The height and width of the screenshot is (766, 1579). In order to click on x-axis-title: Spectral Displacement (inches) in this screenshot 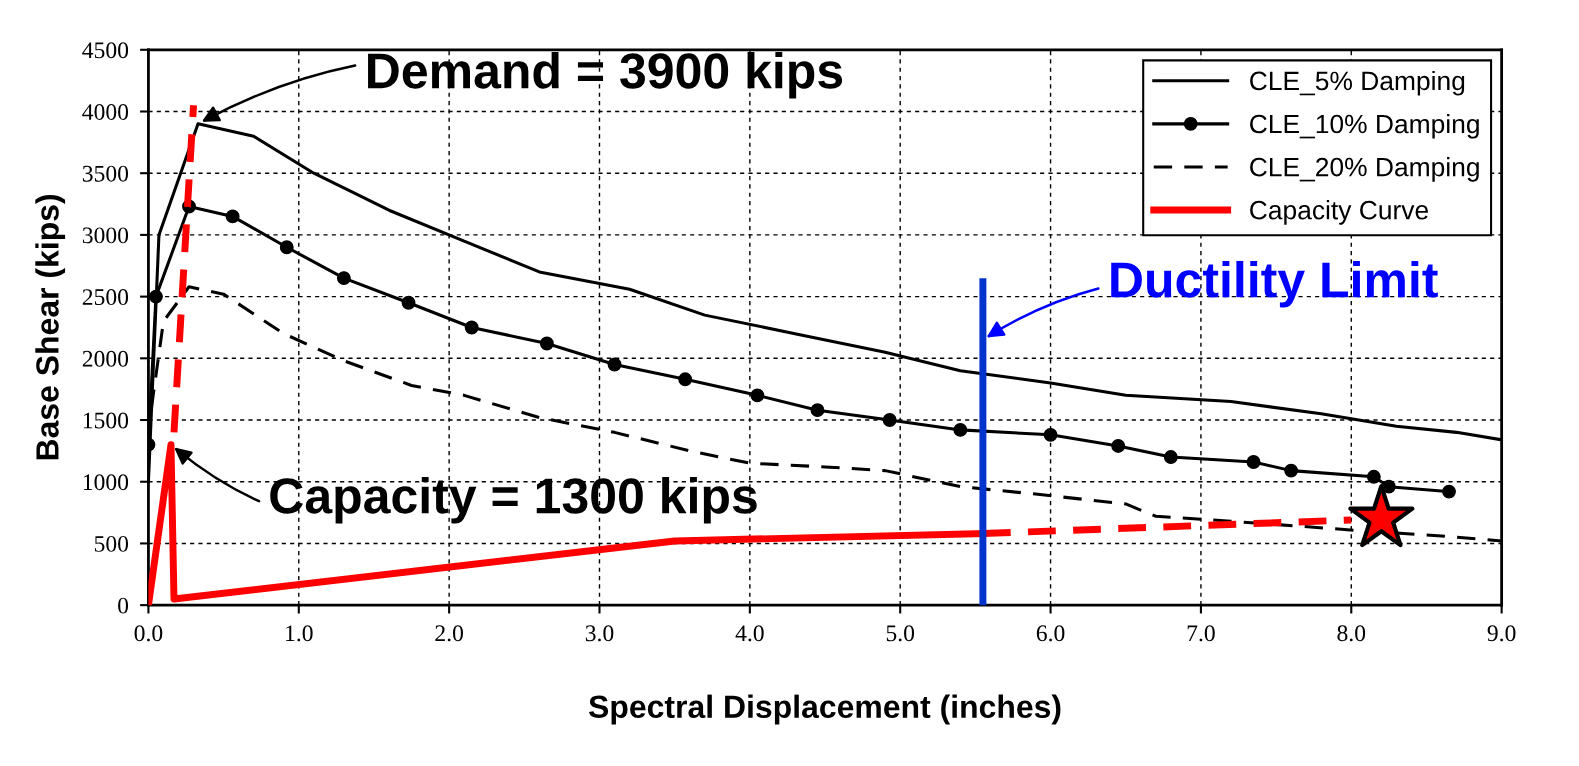, I will do `click(824, 709)`.